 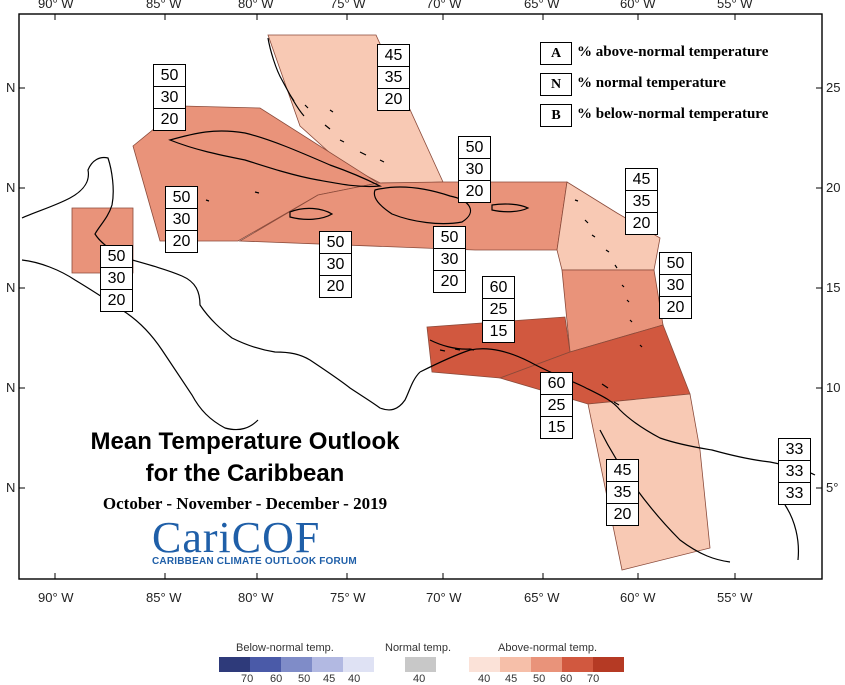 I want to click on scale-normal-title: Normal temp., so click(x=418, y=648).